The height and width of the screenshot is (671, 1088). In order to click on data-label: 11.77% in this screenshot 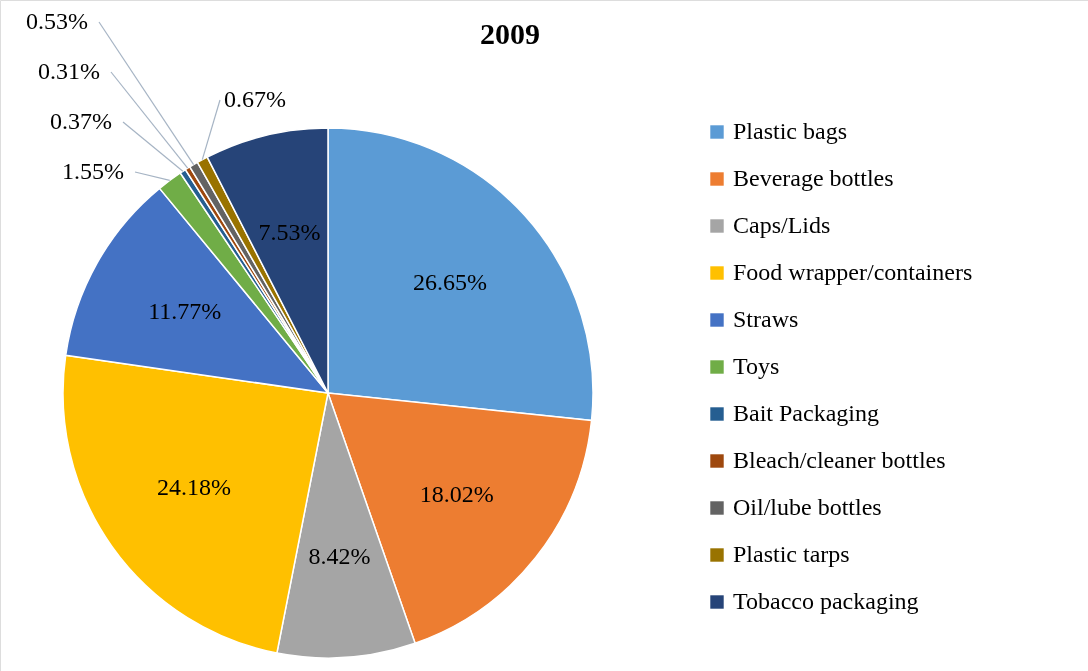, I will do `click(185, 311)`.